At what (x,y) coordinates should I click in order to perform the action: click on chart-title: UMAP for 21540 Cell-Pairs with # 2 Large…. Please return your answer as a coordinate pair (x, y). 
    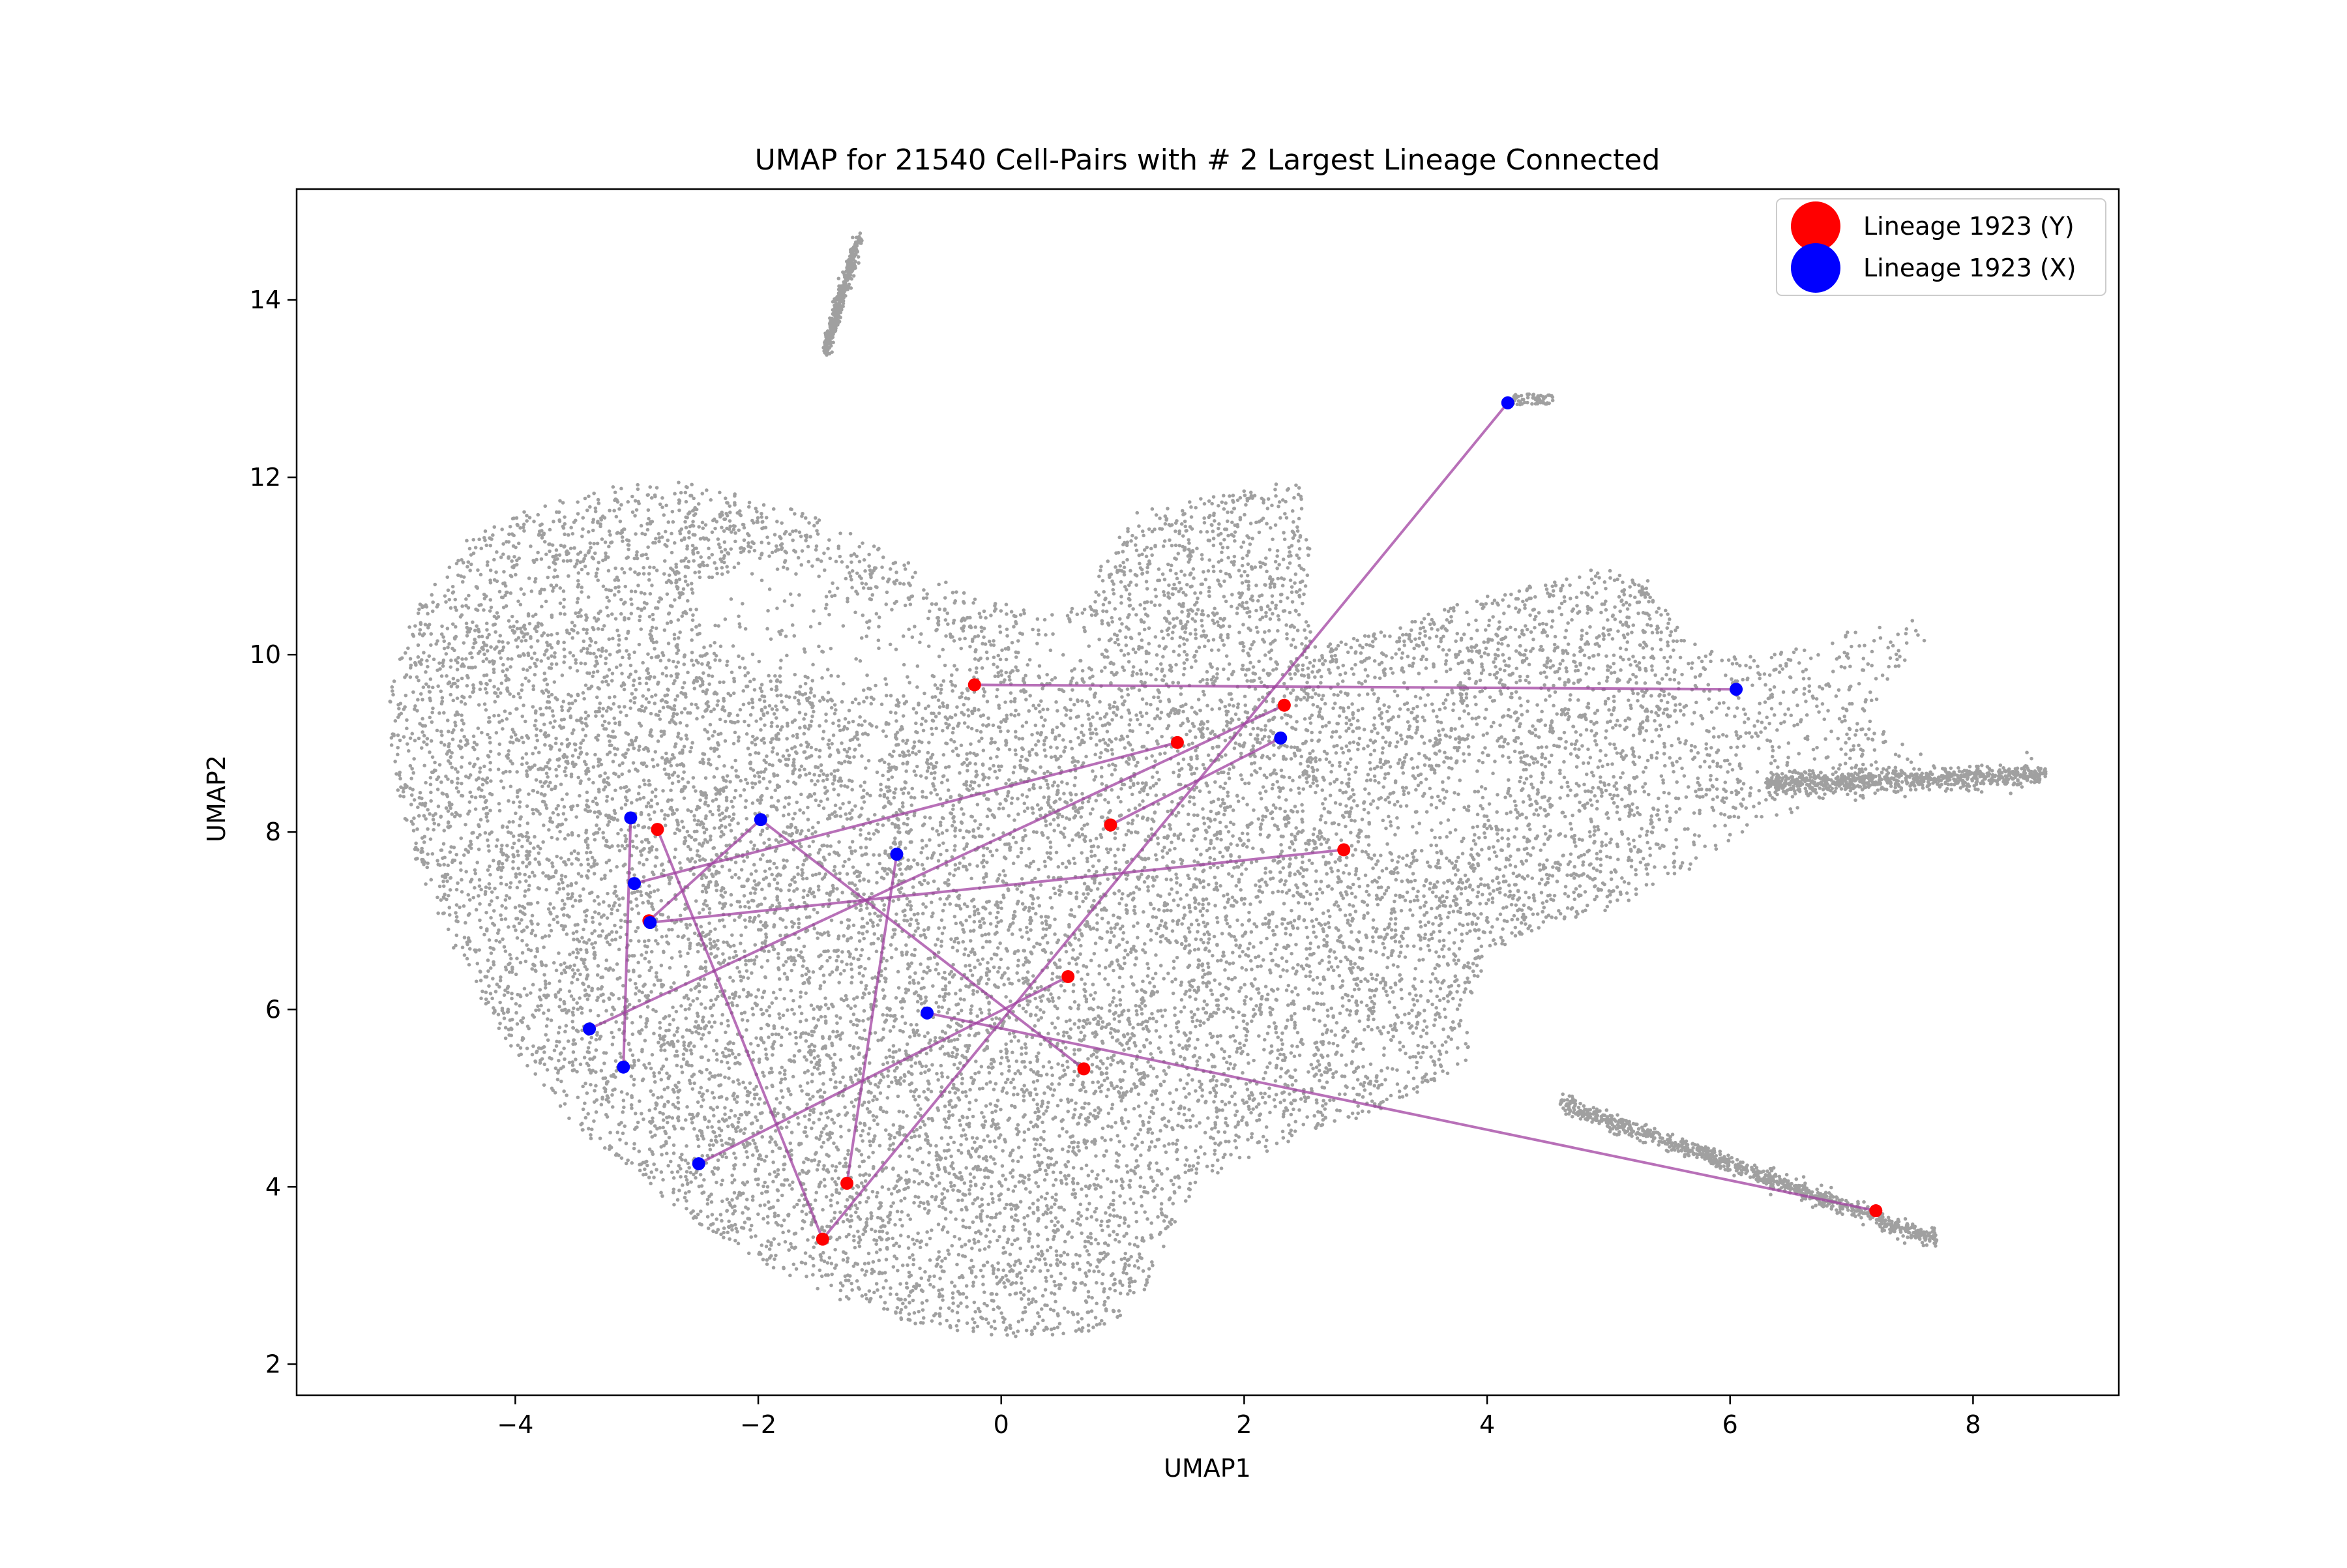
    Looking at the image, I should click on (1208, 160).